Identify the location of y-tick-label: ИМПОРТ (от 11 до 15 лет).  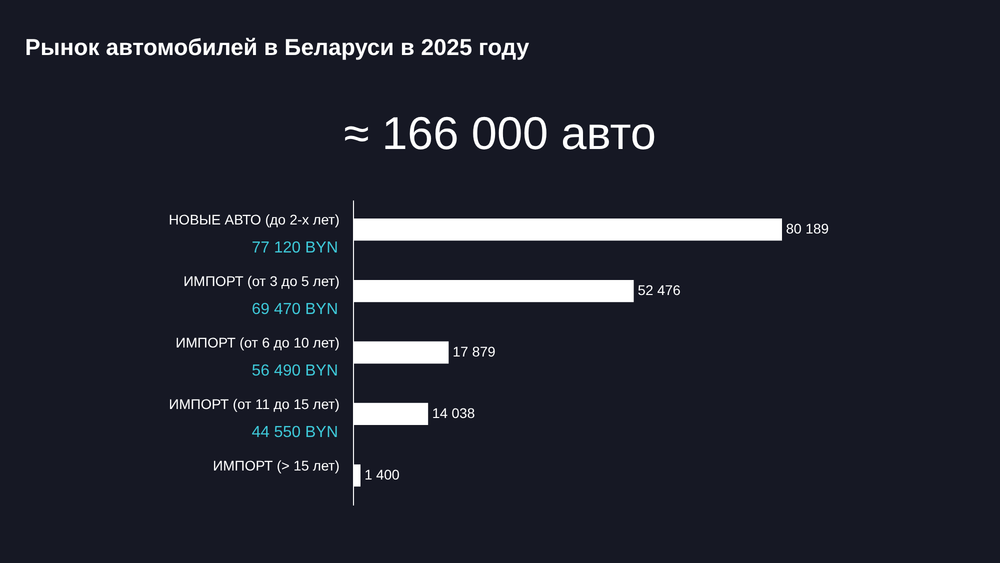
(254, 404).